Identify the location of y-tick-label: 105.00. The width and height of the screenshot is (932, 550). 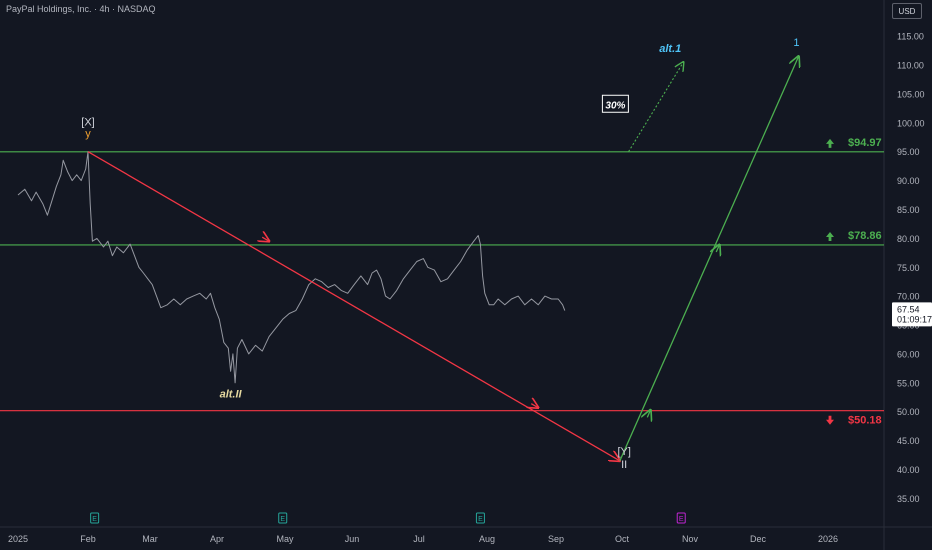
(911, 94).